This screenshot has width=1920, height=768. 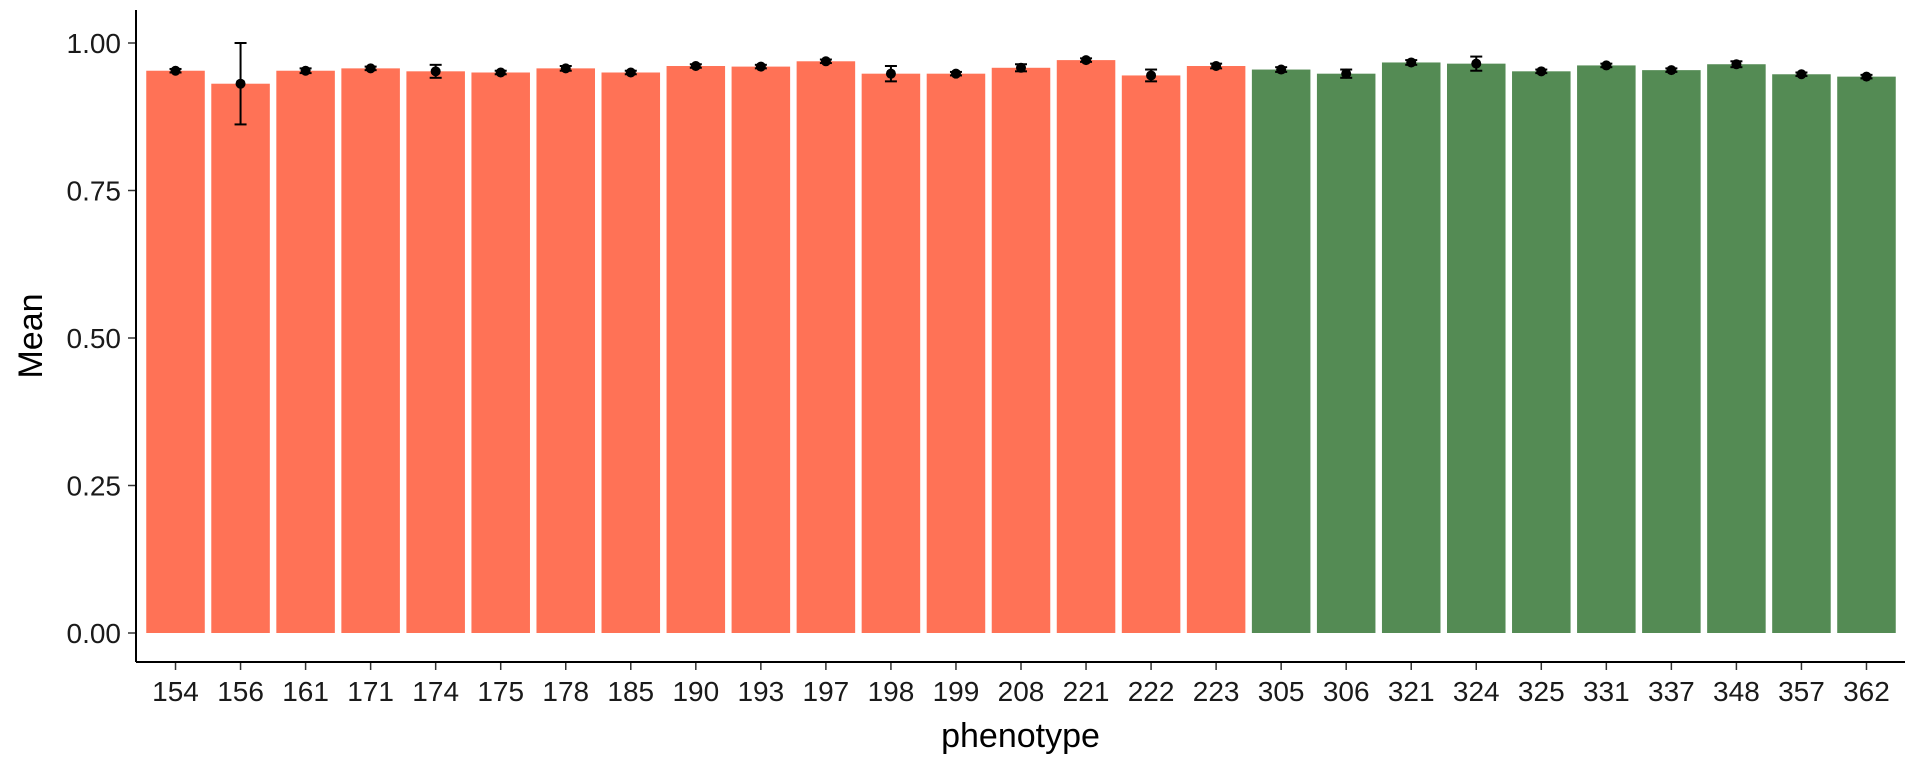 I want to click on y-tick-label-1.00: 1.00, so click(x=94, y=43).